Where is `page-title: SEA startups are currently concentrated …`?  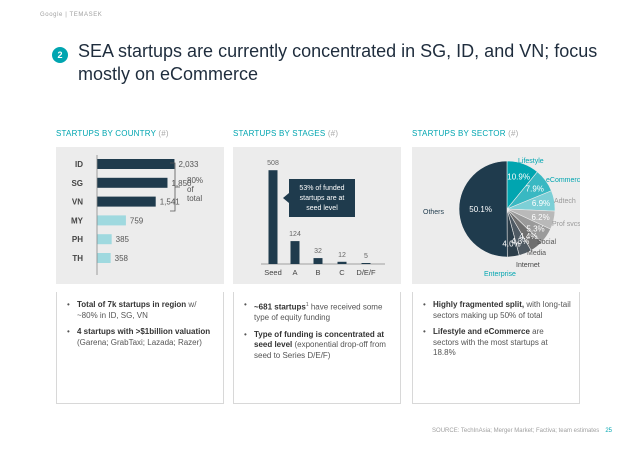
page-title: SEA startups are currently concentrated … is located at coordinates (338, 62).